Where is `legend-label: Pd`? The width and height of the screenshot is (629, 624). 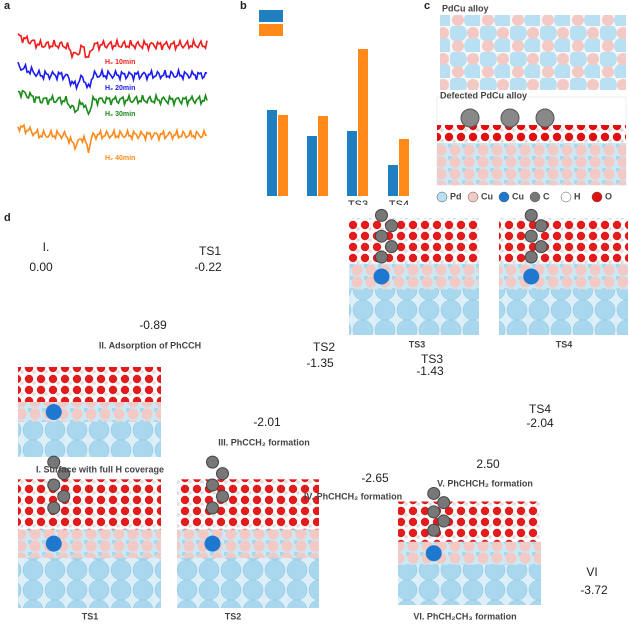
legend-label: Pd is located at coordinates (456, 196).